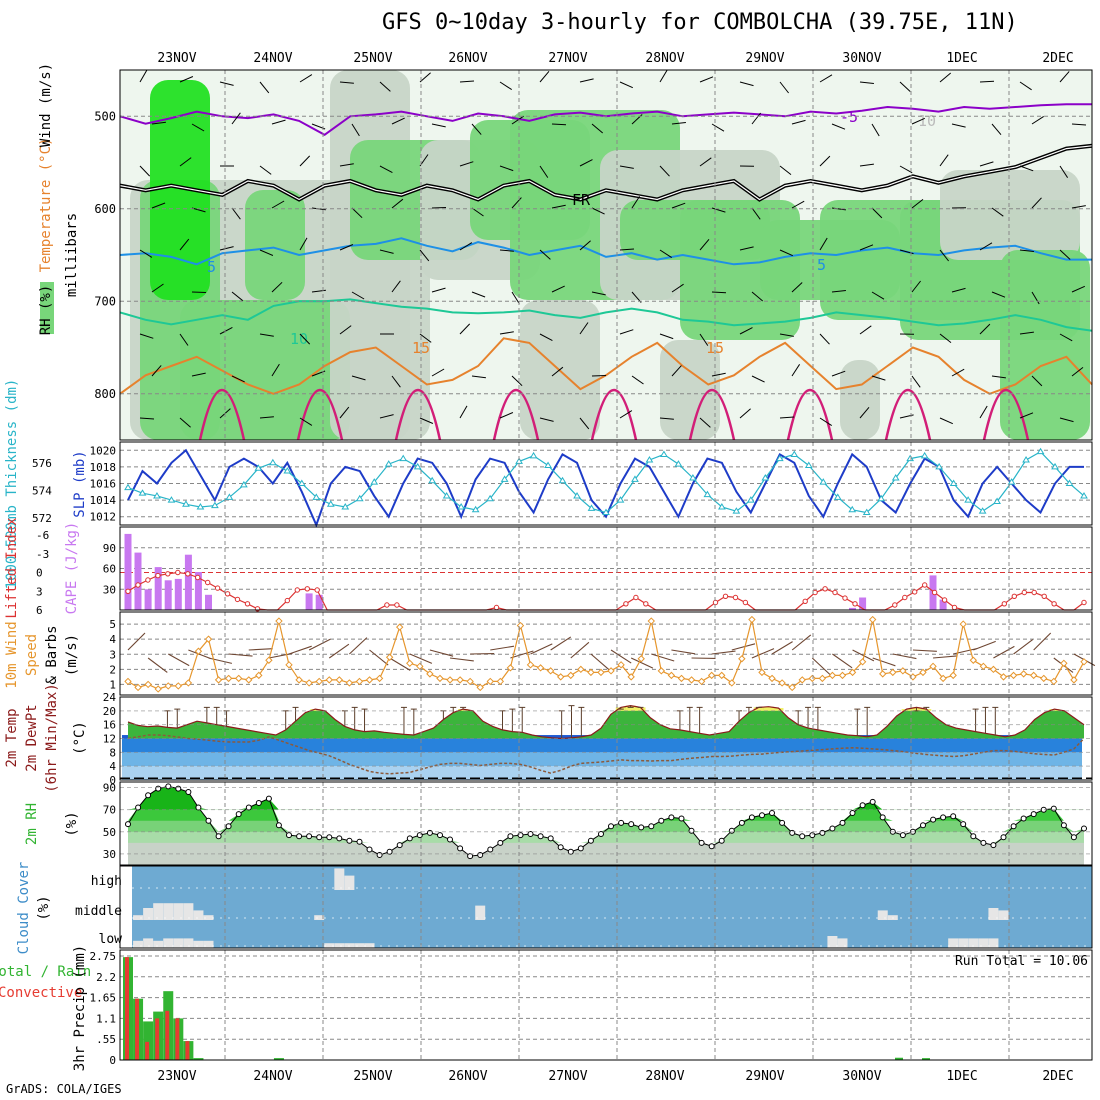 Image resolution: width=1100 pixels, height=1100 pixels. What do you see at coordinates (109, 589) in the screenshot?
I see `cape-tick-label: 30` at bounding box center [109, 589].